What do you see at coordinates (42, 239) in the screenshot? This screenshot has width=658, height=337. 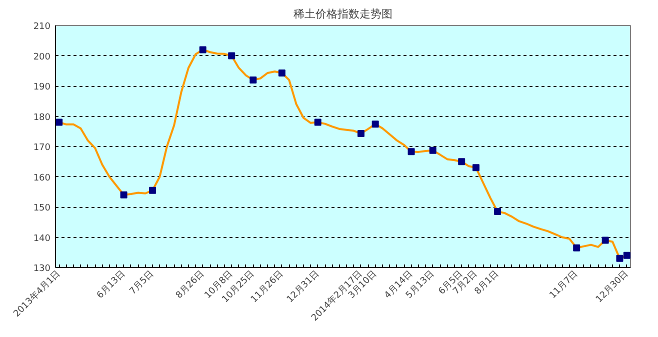 I see `y-tick-label: 140` at bounding box center [42, 239].